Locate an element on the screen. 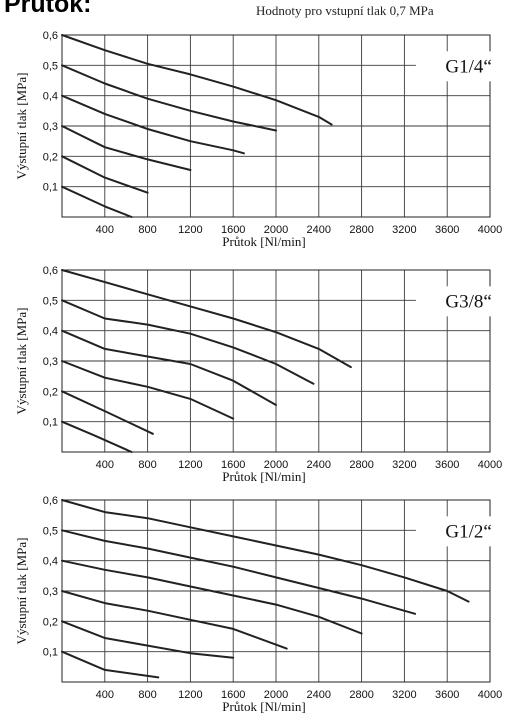  chart-title: G1/4“ is located at coordinates (468, 66).